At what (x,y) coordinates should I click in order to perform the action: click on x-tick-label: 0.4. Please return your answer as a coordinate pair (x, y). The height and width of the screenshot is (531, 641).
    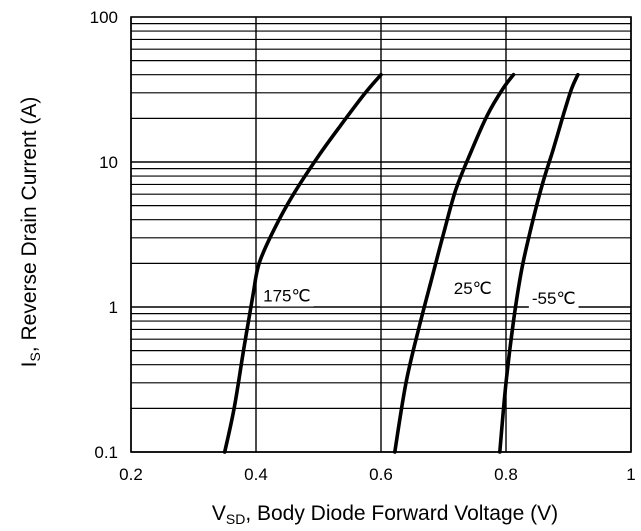
    Looking at the image, I should click on (256, 474).